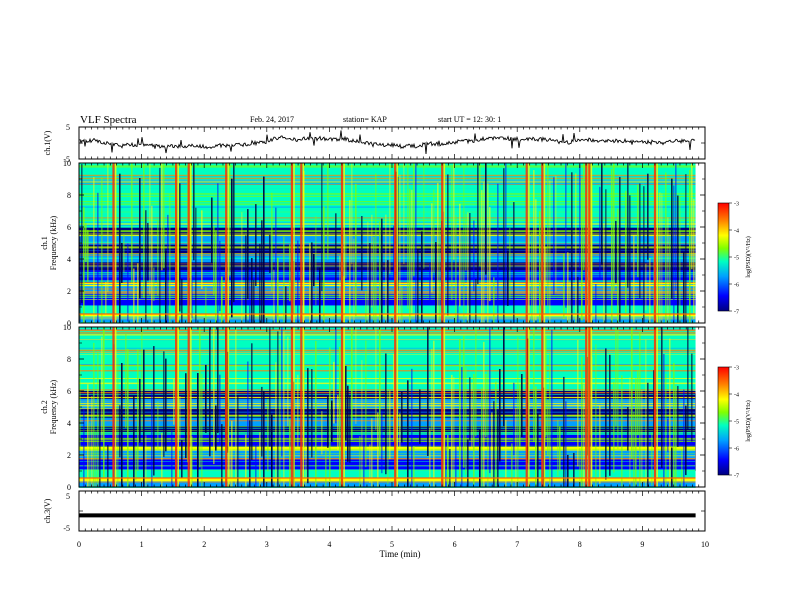 The height and width of the screenshot is (612, 792). I want to click on ch1-ytick-bottom: -5, so click(66, 159).